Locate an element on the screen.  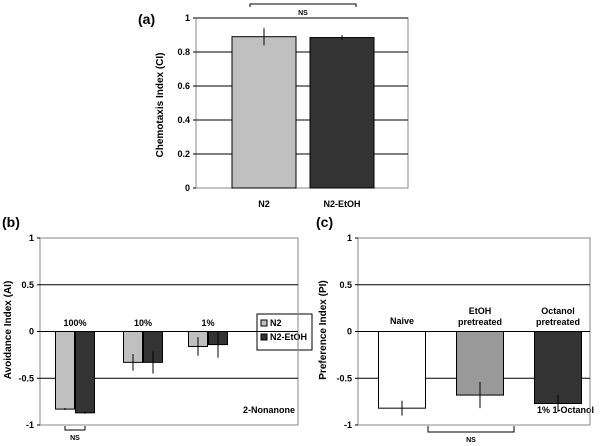
panel-b-legend-label: N2-EtOH is located at coordinates (288, 337).